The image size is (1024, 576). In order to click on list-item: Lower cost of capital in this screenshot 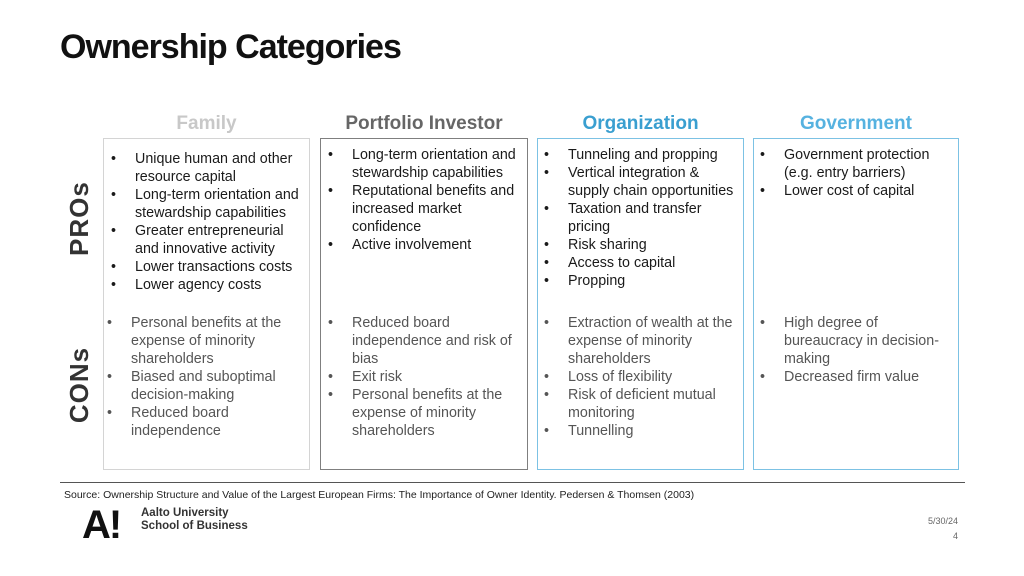, I will do `click(857, 191)`.